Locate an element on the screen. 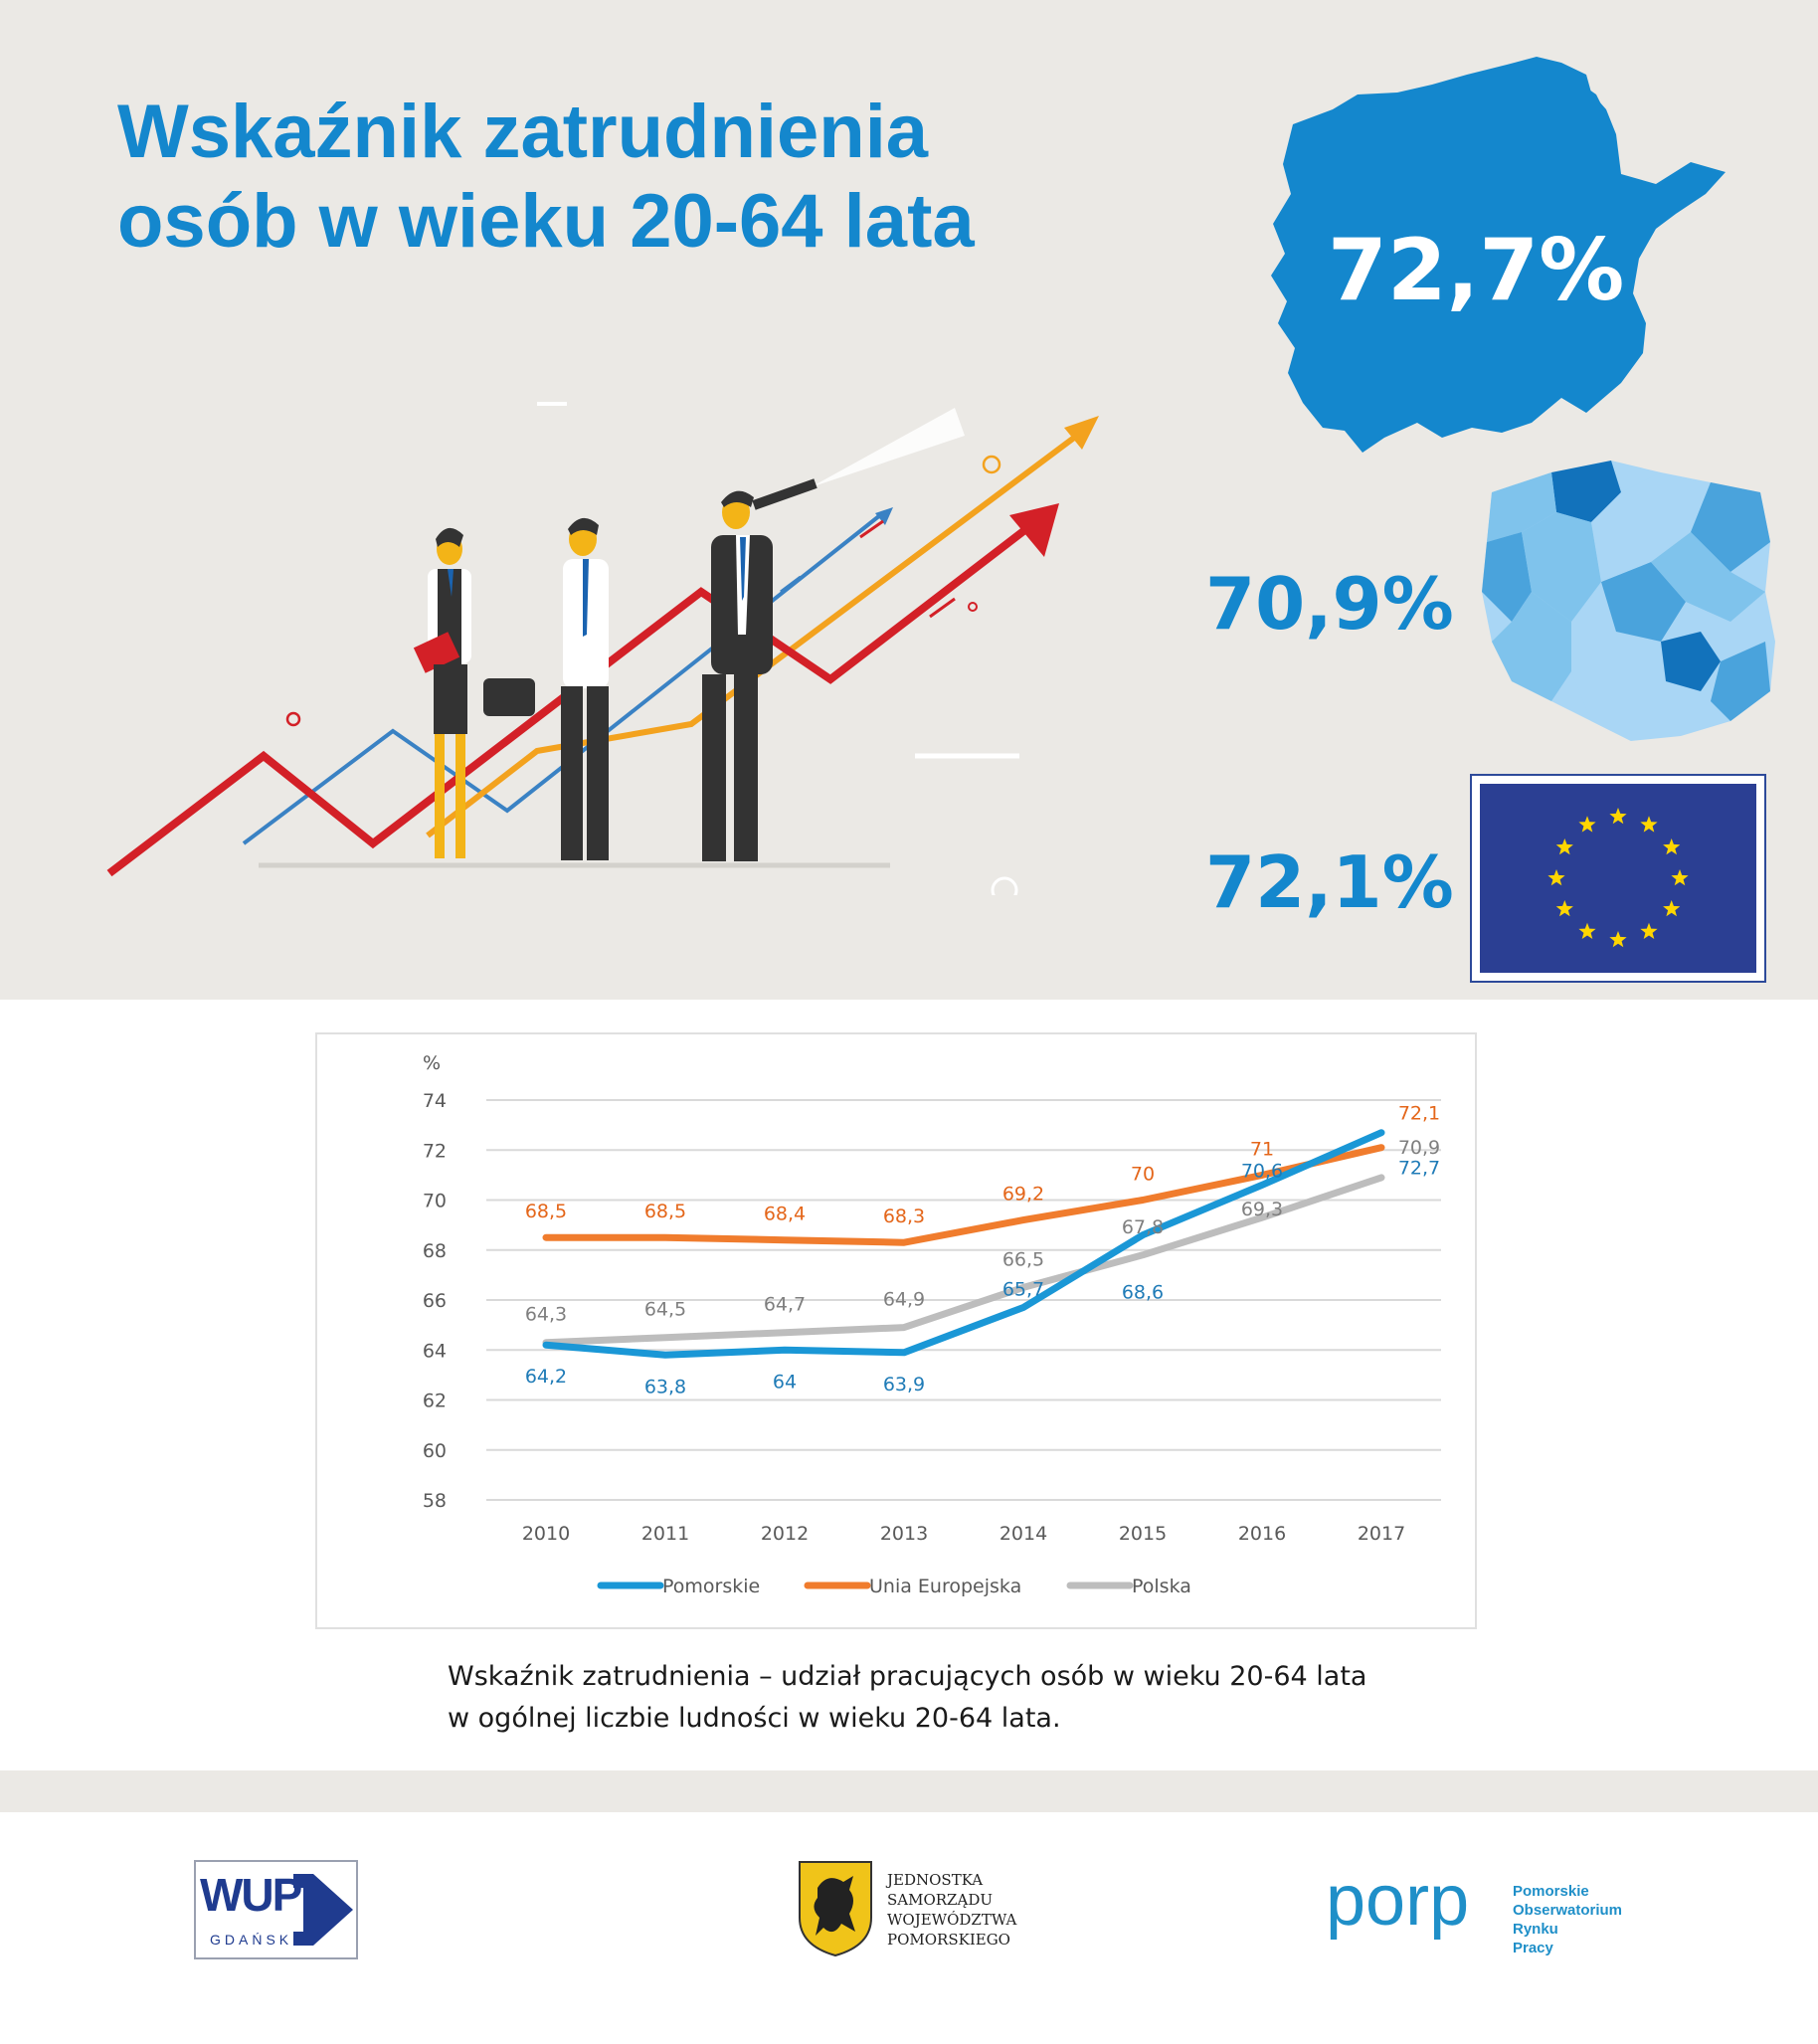 This screenshot has height=2044, width=1818. pomorskie-map-icon is located at coordinates (1499, 255).